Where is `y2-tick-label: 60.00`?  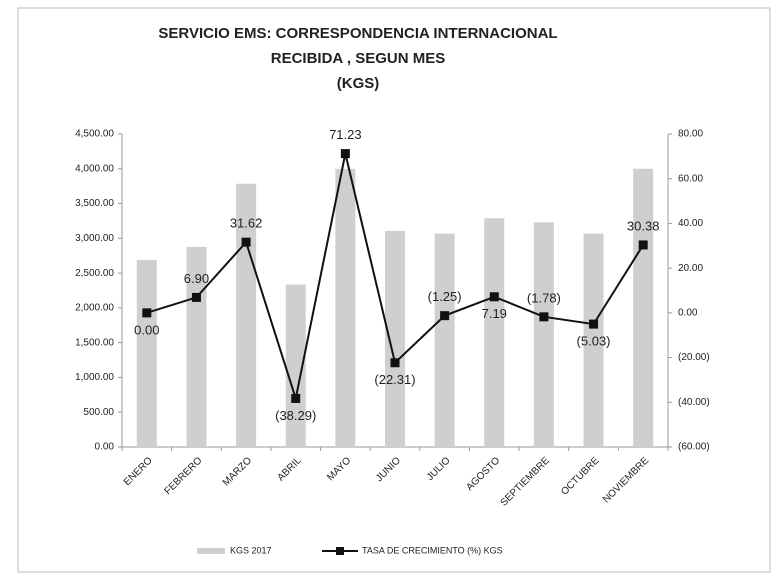
y2-tick-label: 60.00 is located at coordinates (690, 178).